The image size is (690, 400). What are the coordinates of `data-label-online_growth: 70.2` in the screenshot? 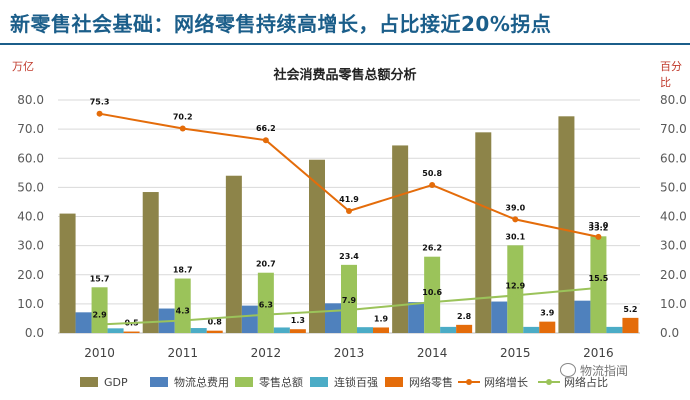 It's located at (183, 117).